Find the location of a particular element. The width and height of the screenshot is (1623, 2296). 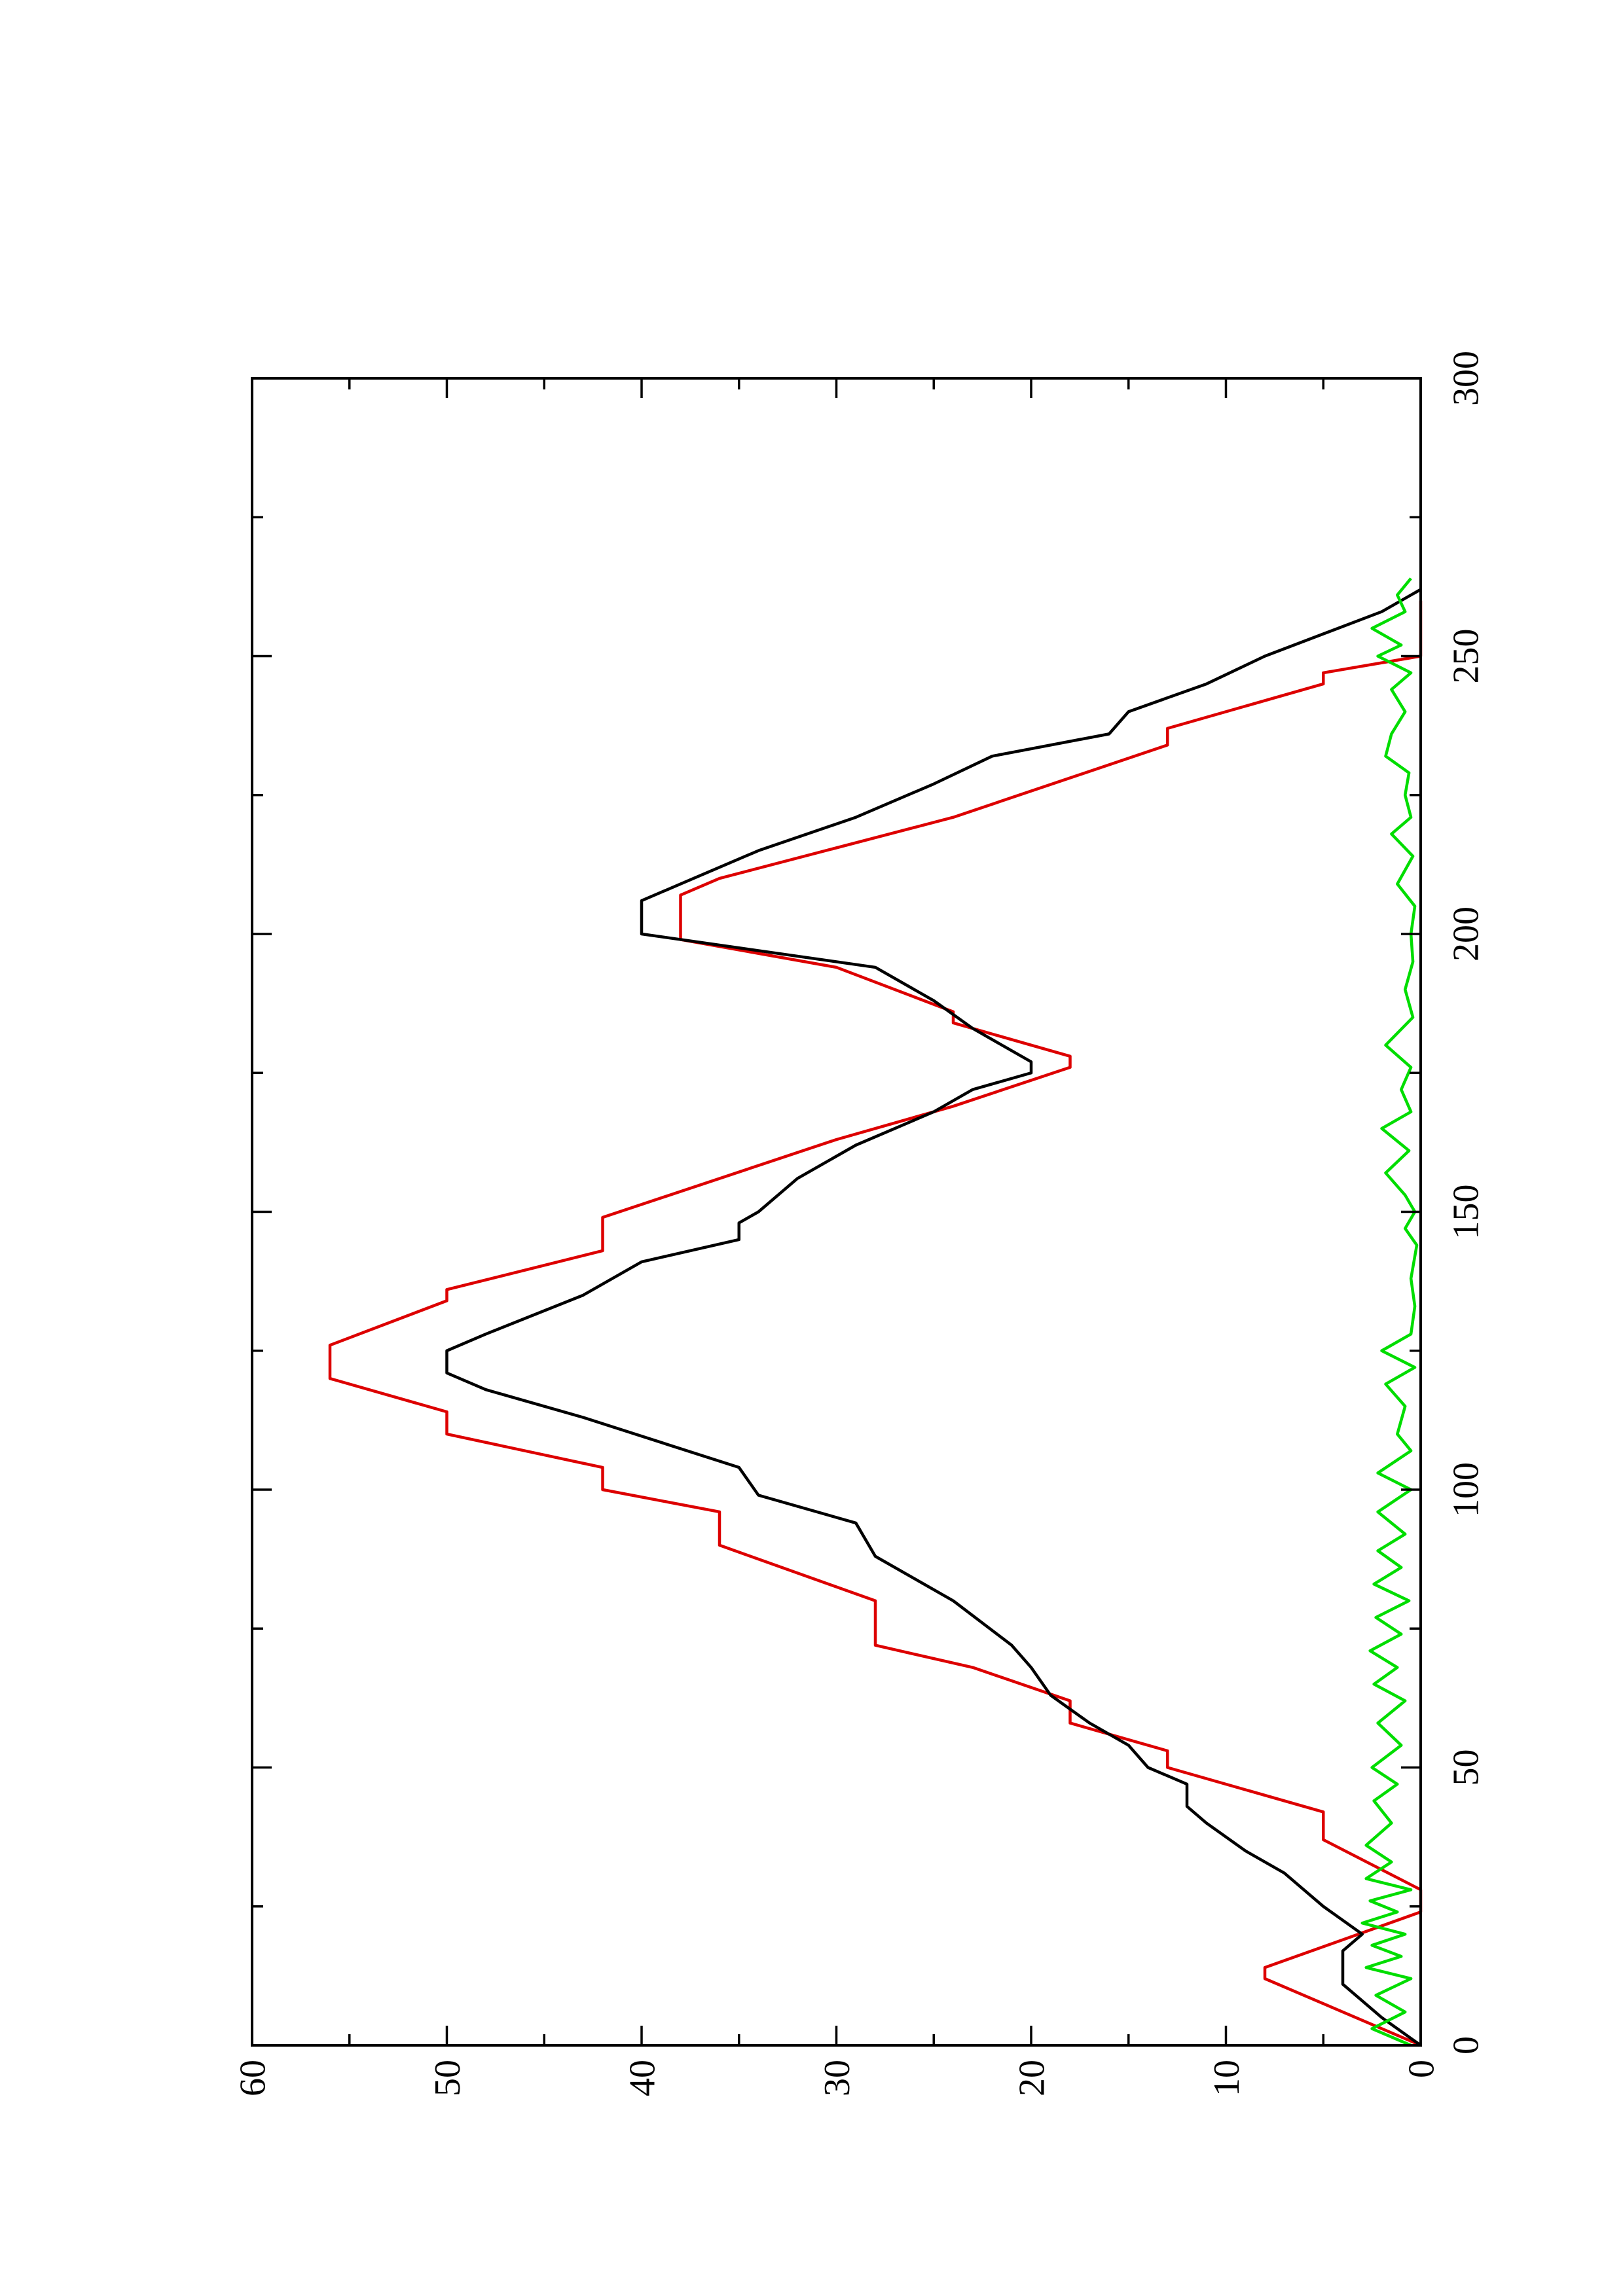

y-tick-label: 50 is located at coordinates (448, 2078).